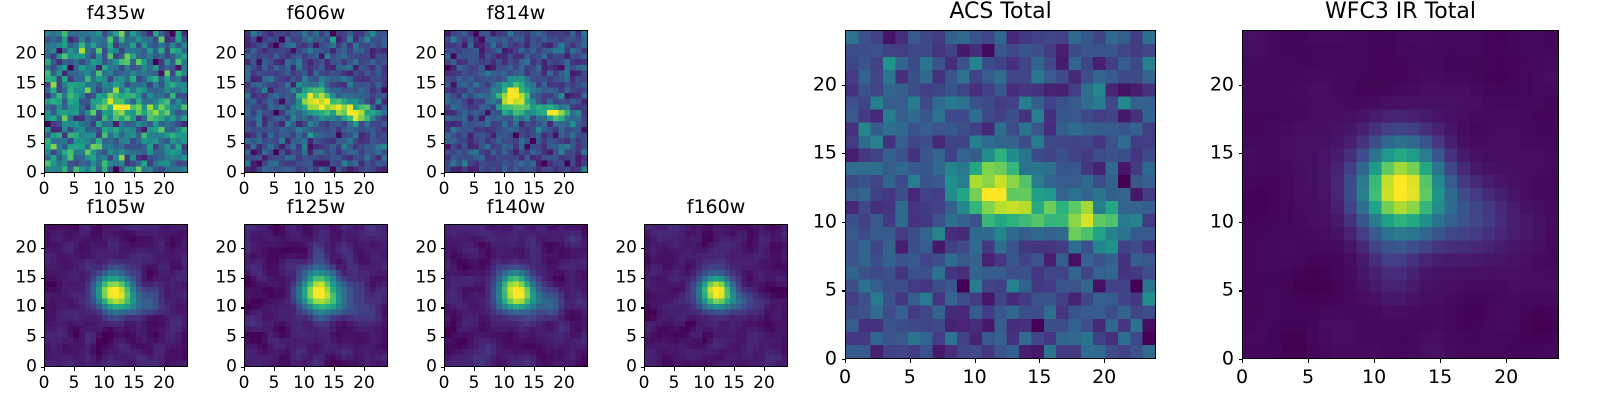  What do you see at coordinates (274, 189) in the screenshot?
I see `xticklabel-f606w-5: 5` at bounding box center [274, 189].